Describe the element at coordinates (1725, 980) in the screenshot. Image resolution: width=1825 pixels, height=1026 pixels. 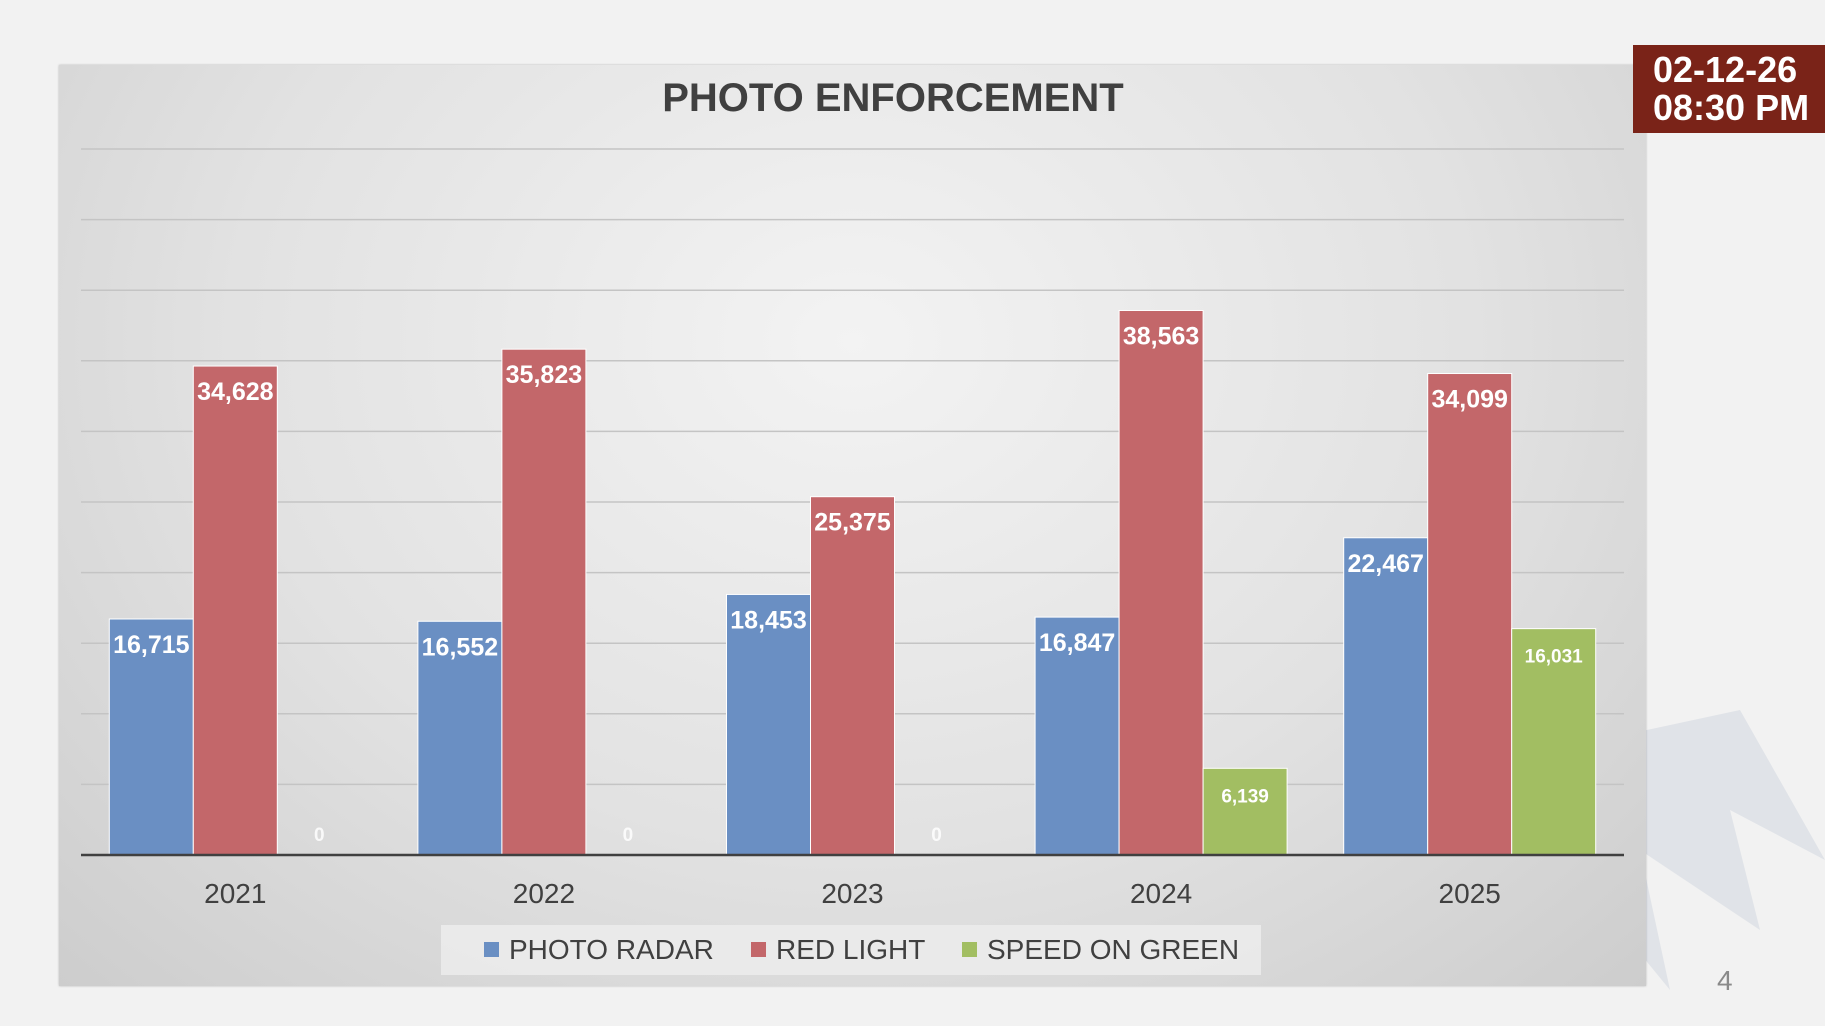
I see `page-number: 4` at that location.